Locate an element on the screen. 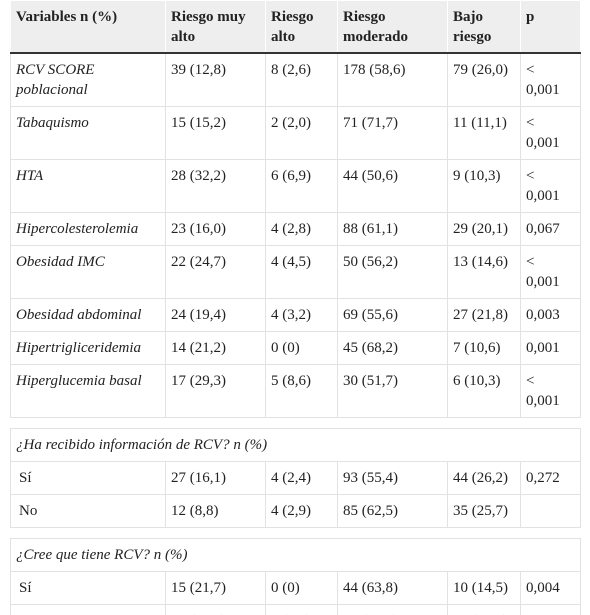 This screenshot has height=615, width=590. cell: 2 (2,0) is located at coordinates (301, 133).